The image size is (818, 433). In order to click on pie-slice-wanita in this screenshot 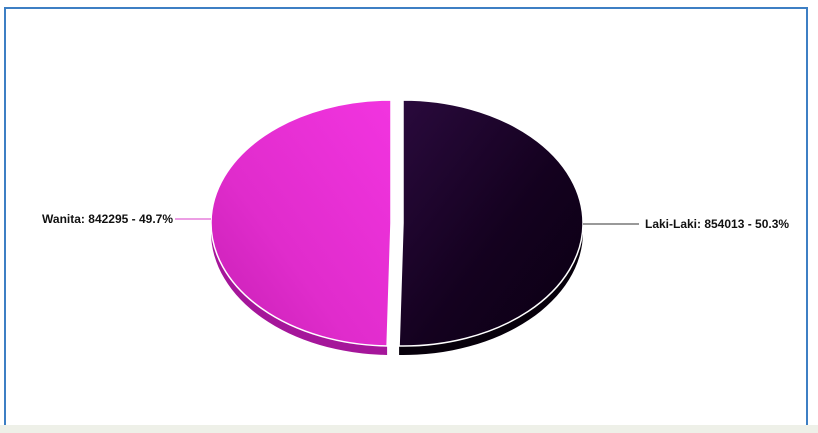, I will do `click(301, 227)`.